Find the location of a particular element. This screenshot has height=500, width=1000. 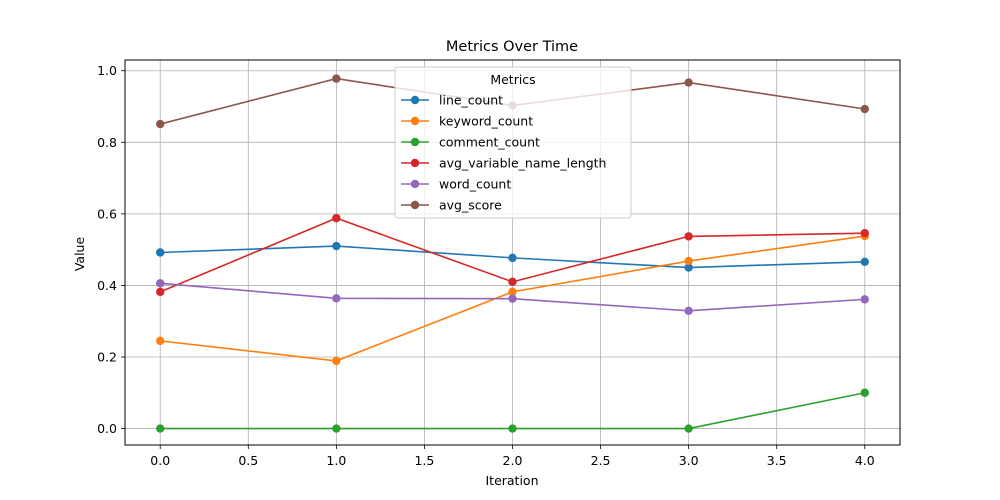

series-comment_count is located at coordinates (512, 410).